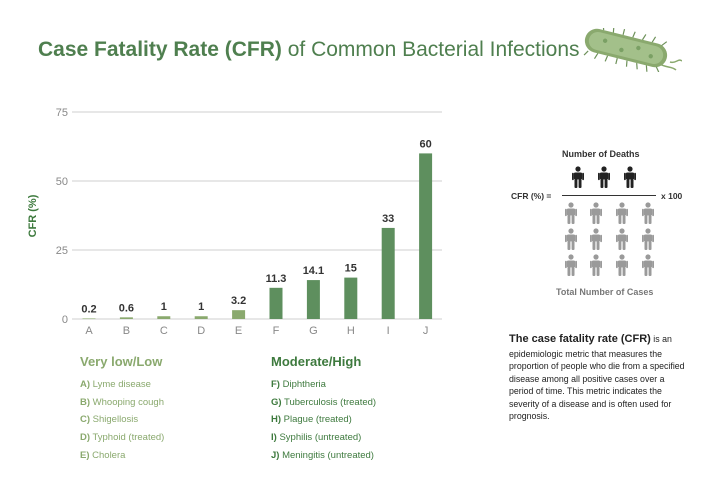  Describe the element at coordinates (426, 331) in the screenshot. I see `x-tick-label: J` at that location.